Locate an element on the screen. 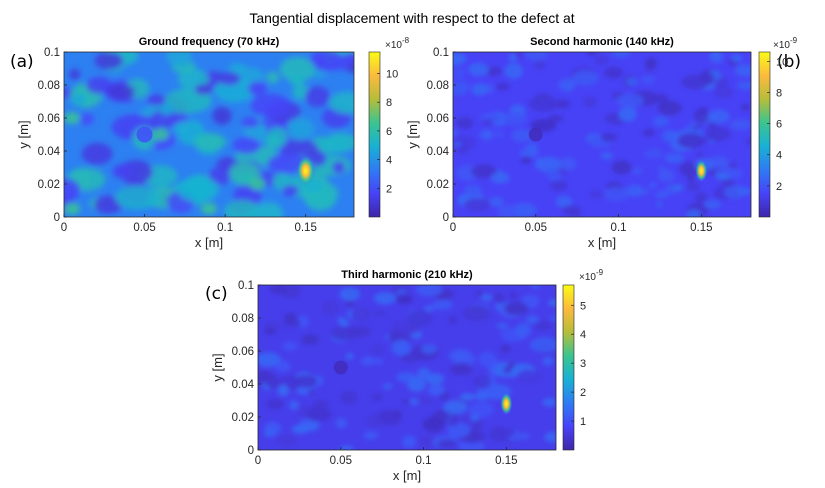  plot-frame is located at coordinates (407, 367).